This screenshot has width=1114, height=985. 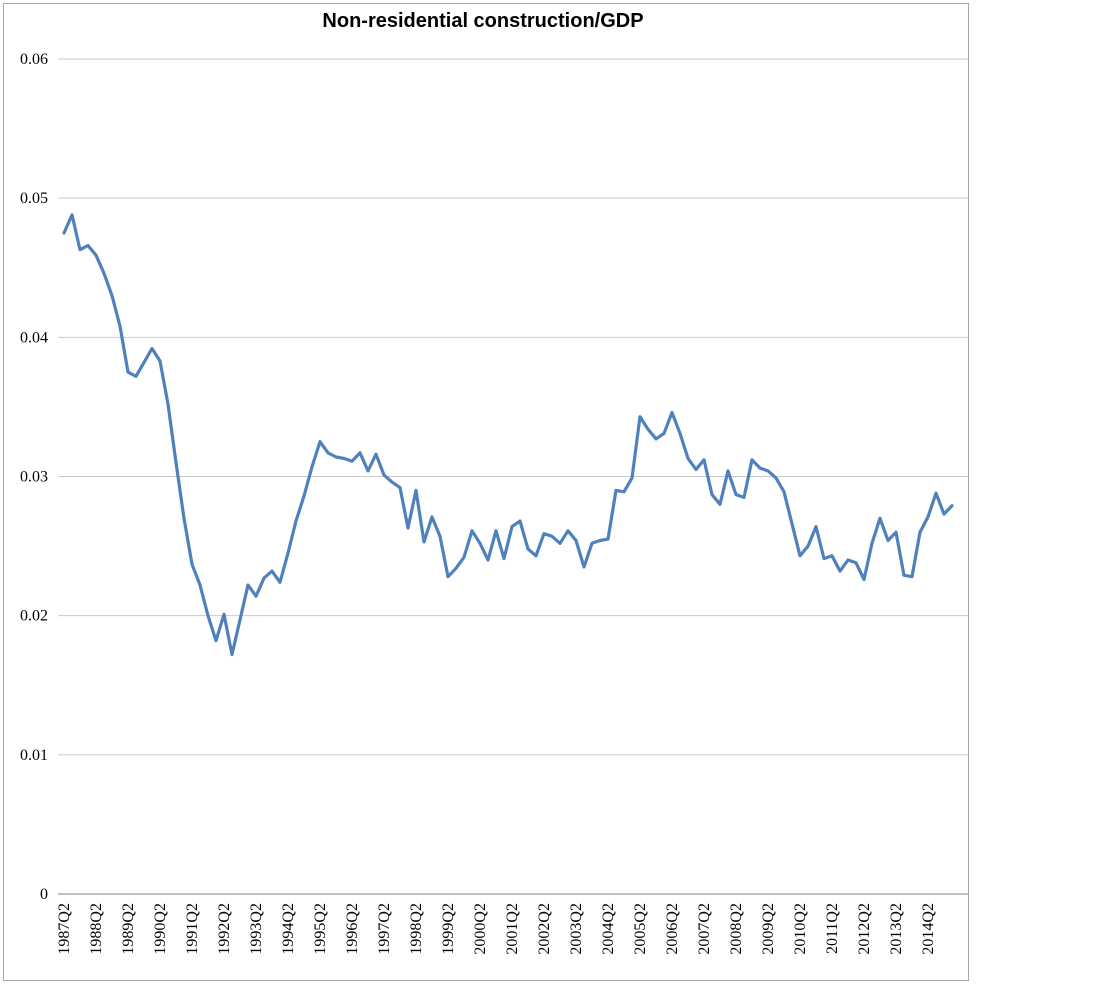 I want to click on y-tick-label: 0.05, so click(x=34, y=198).